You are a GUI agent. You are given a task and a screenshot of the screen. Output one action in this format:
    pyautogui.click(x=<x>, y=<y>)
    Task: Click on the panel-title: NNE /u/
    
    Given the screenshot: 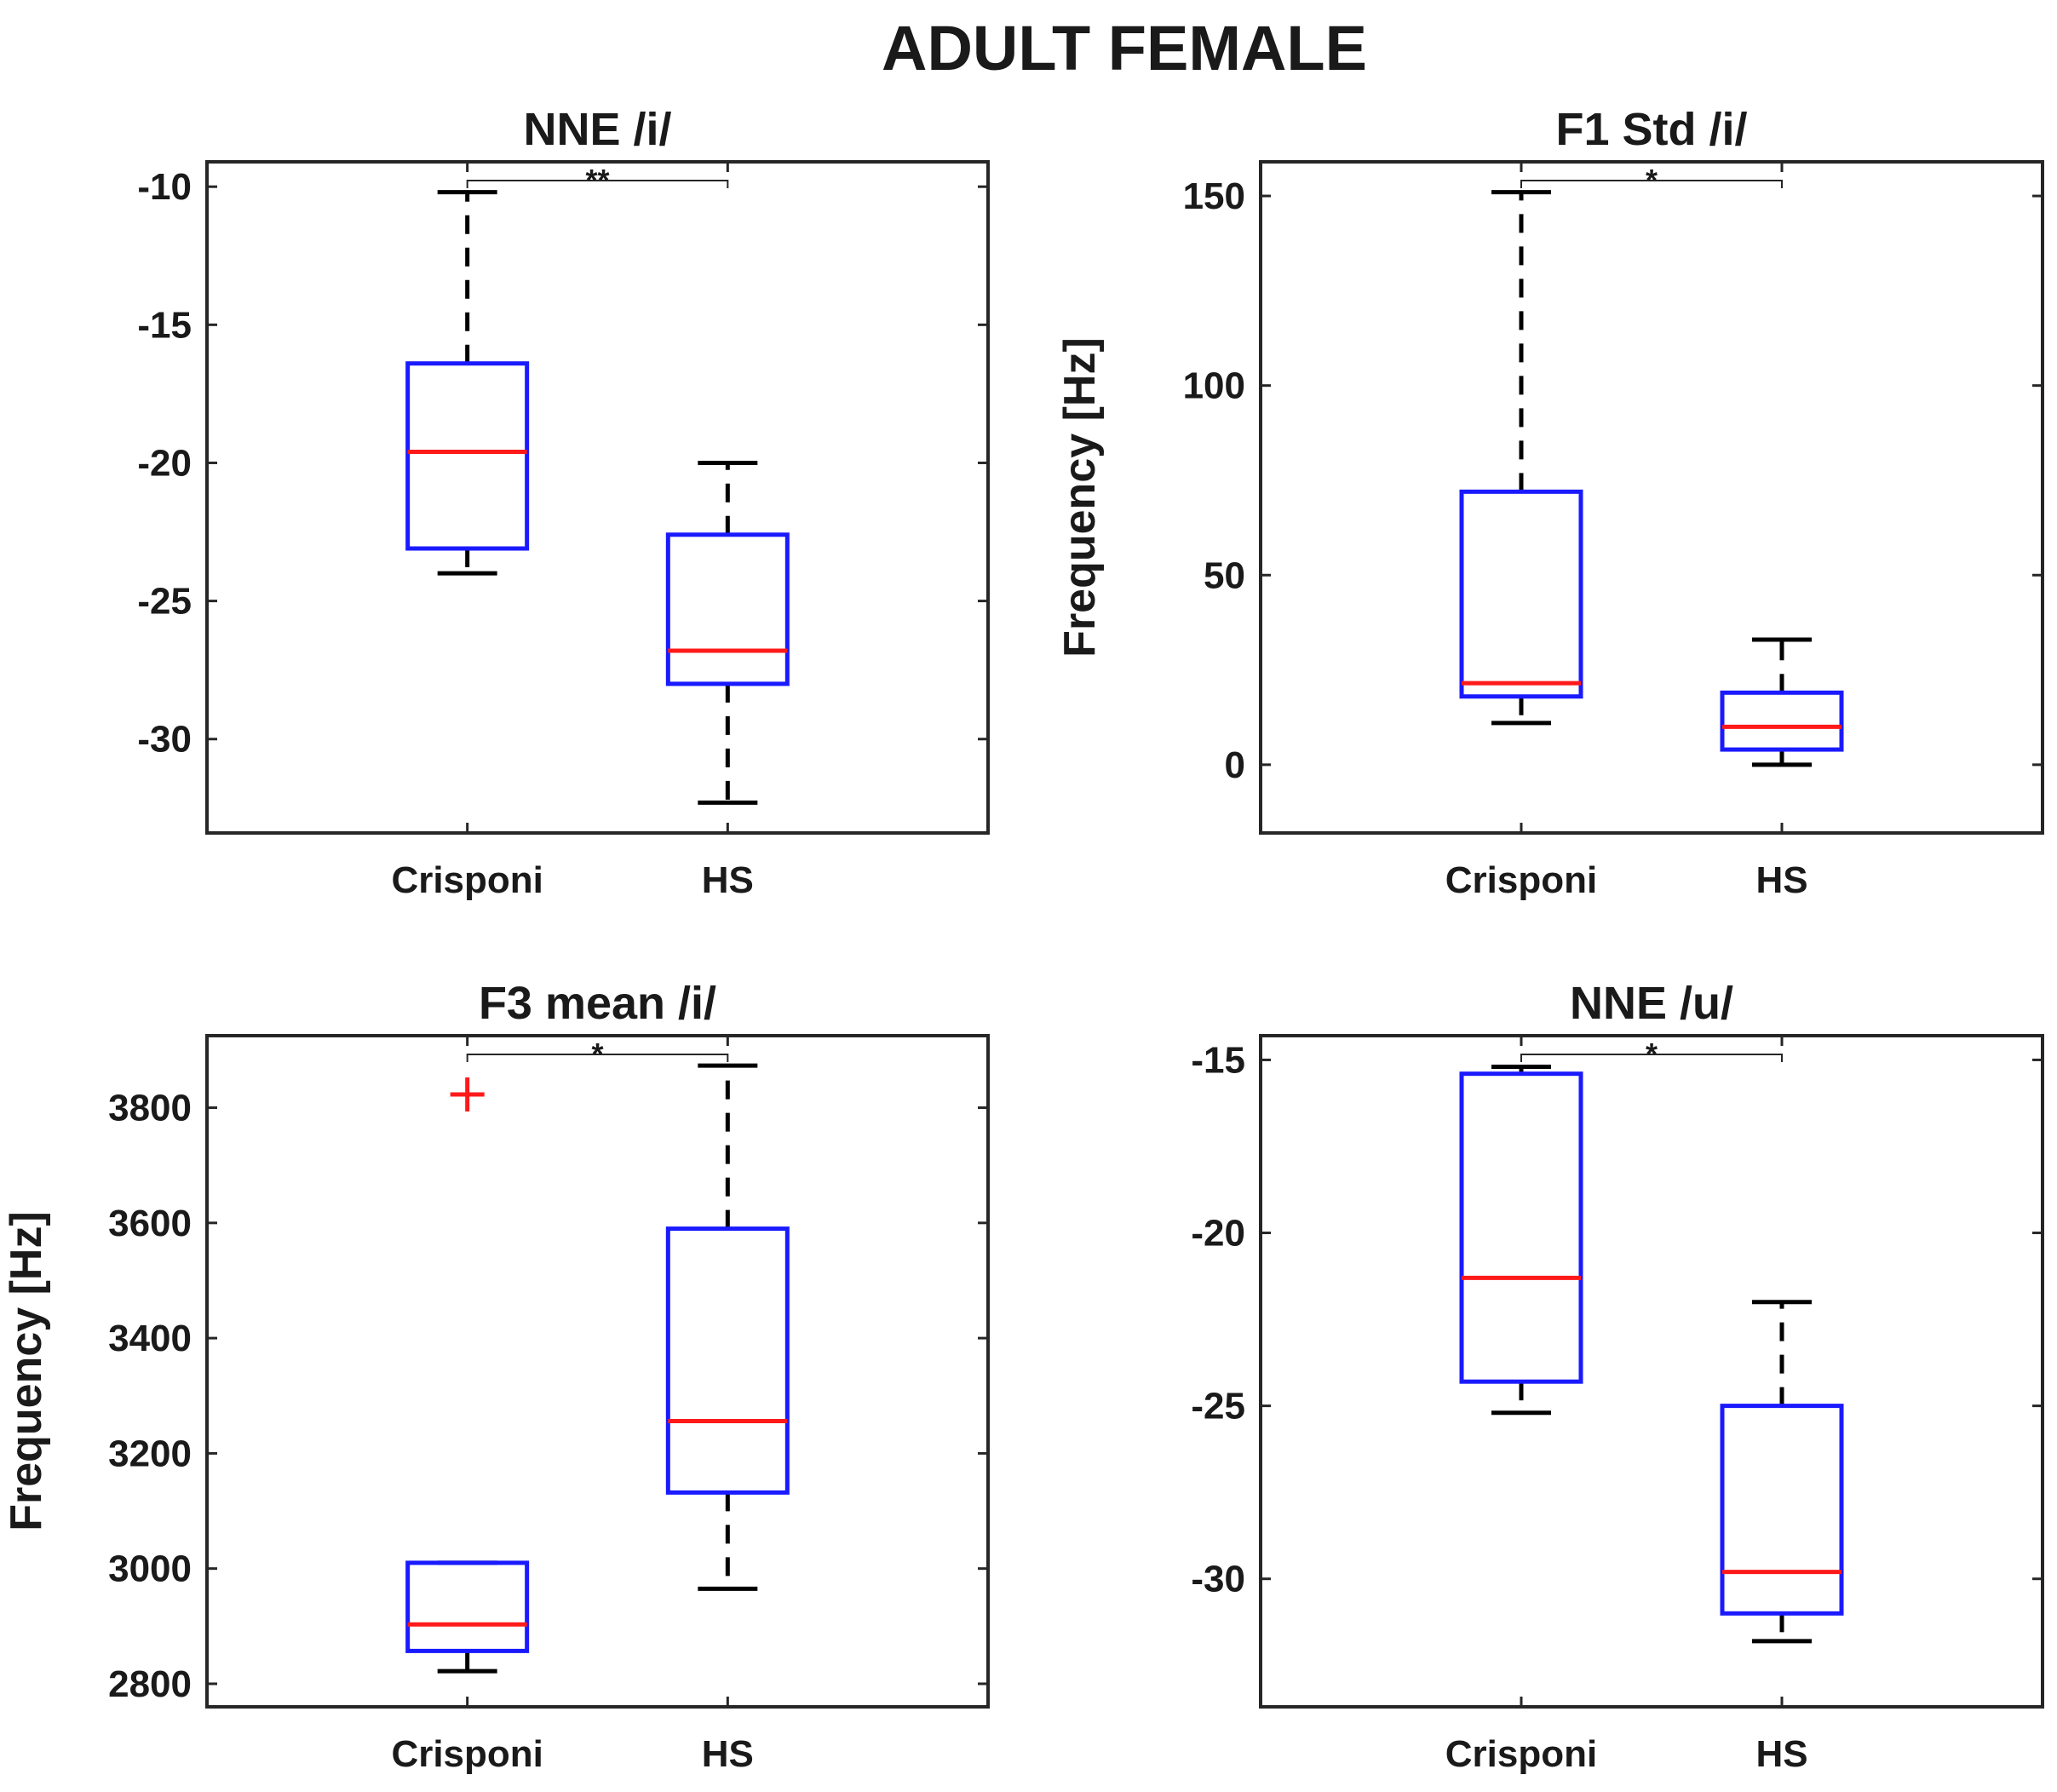 What is the action you would take?
    pyautogui.click(x=1651, y=1003)
    